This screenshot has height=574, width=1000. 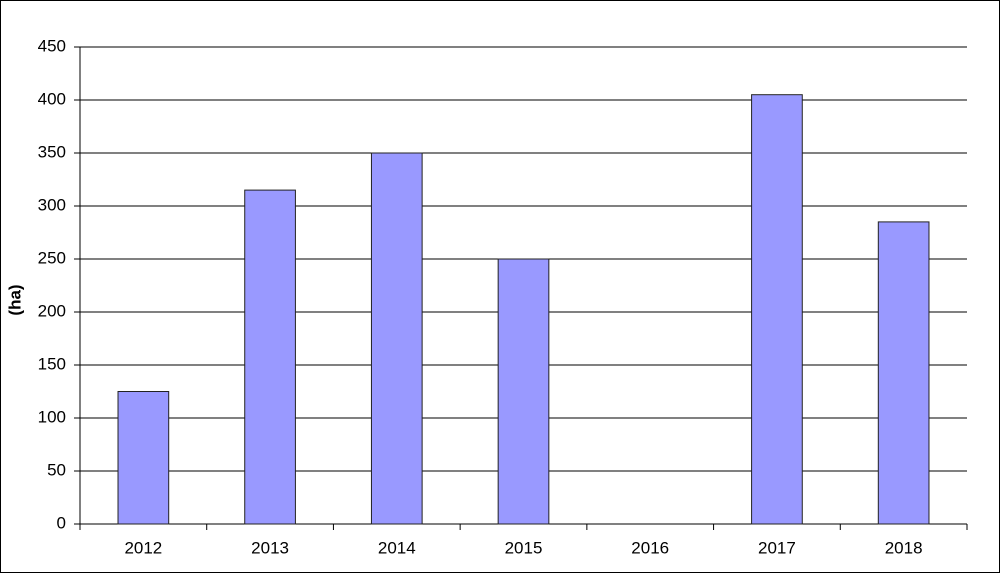 What do you see at coordinates (52, 257) in the screenshot?
I see `y-tick-label: 250` at bounding box center [52, 257].